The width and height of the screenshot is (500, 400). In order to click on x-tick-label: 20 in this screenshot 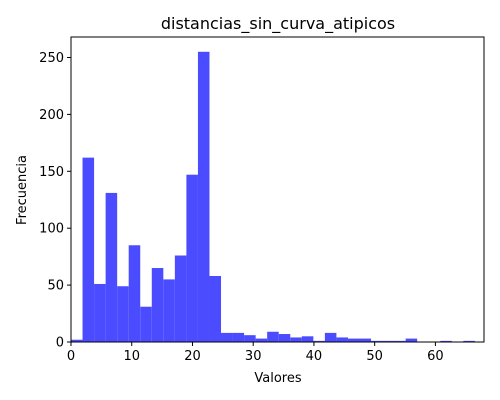, I will do `click(192, 356)`.